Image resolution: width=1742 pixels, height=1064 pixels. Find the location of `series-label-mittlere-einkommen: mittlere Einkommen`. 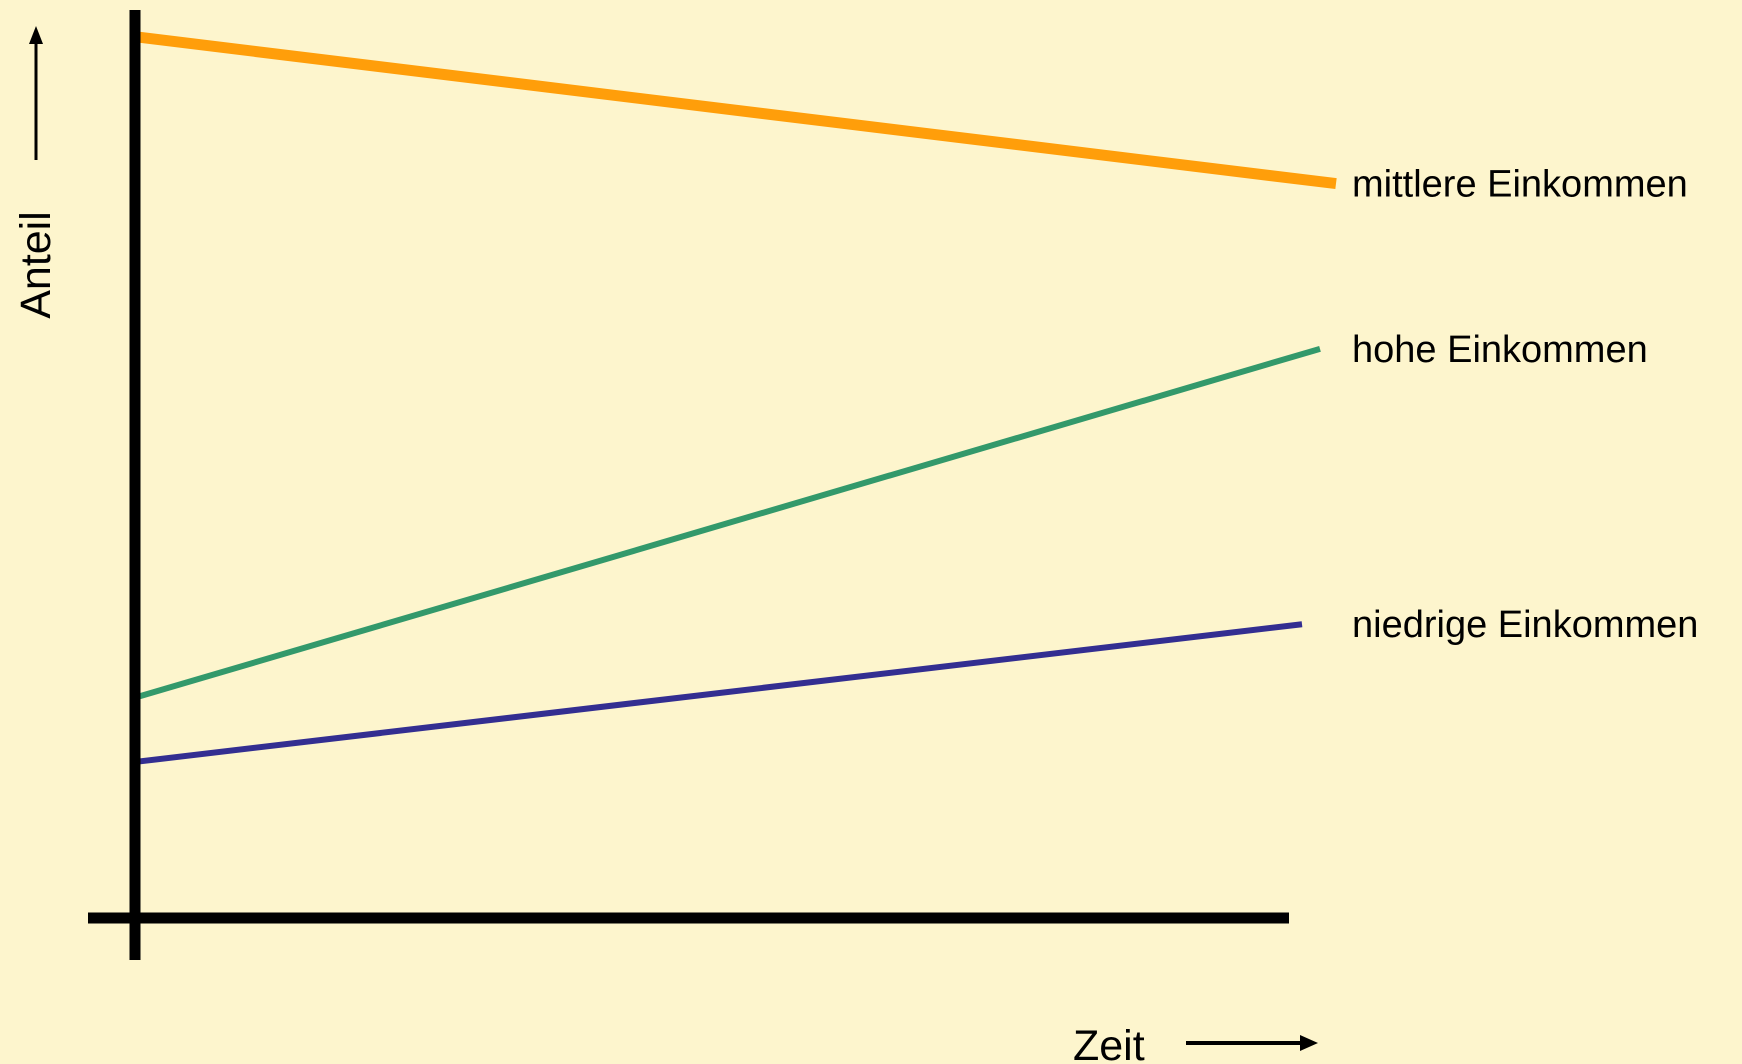

series-label-mittlere-einkommen: mittlere Einkommen is located at coordinates (1520, 185).